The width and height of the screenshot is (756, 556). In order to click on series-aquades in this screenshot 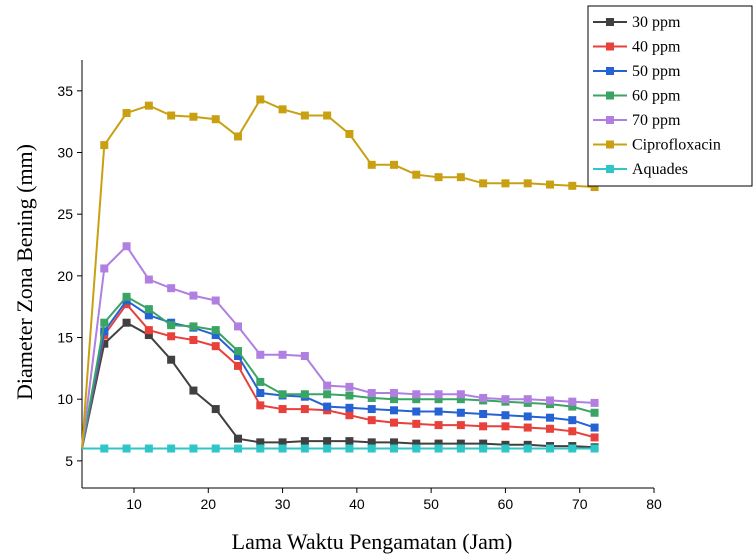, I will do `click(340, 448)`.